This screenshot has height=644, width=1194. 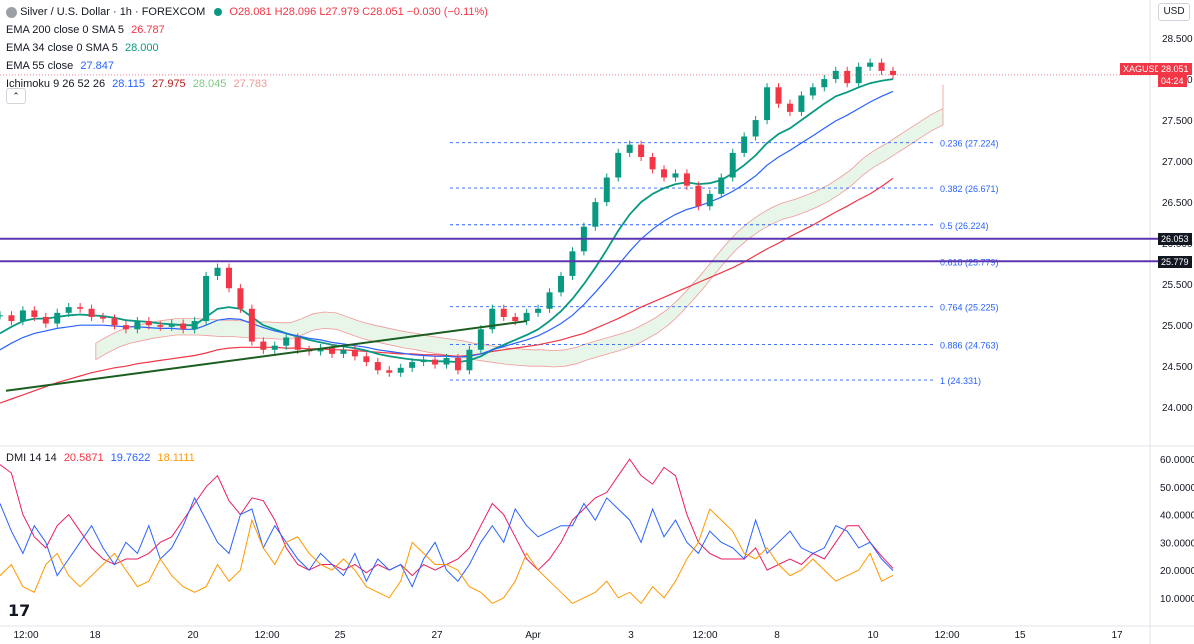 What do you see at coordinates (148, 30) in the screenshot?
I see `indicator-value: 26.787` at bounding box center [148, 30].